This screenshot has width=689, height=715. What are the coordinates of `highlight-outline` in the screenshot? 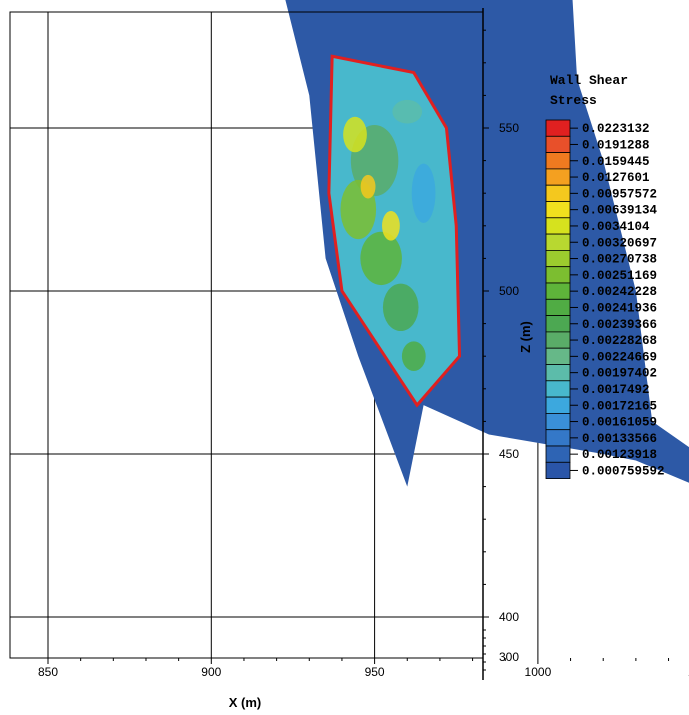 It's located at (394, 231).